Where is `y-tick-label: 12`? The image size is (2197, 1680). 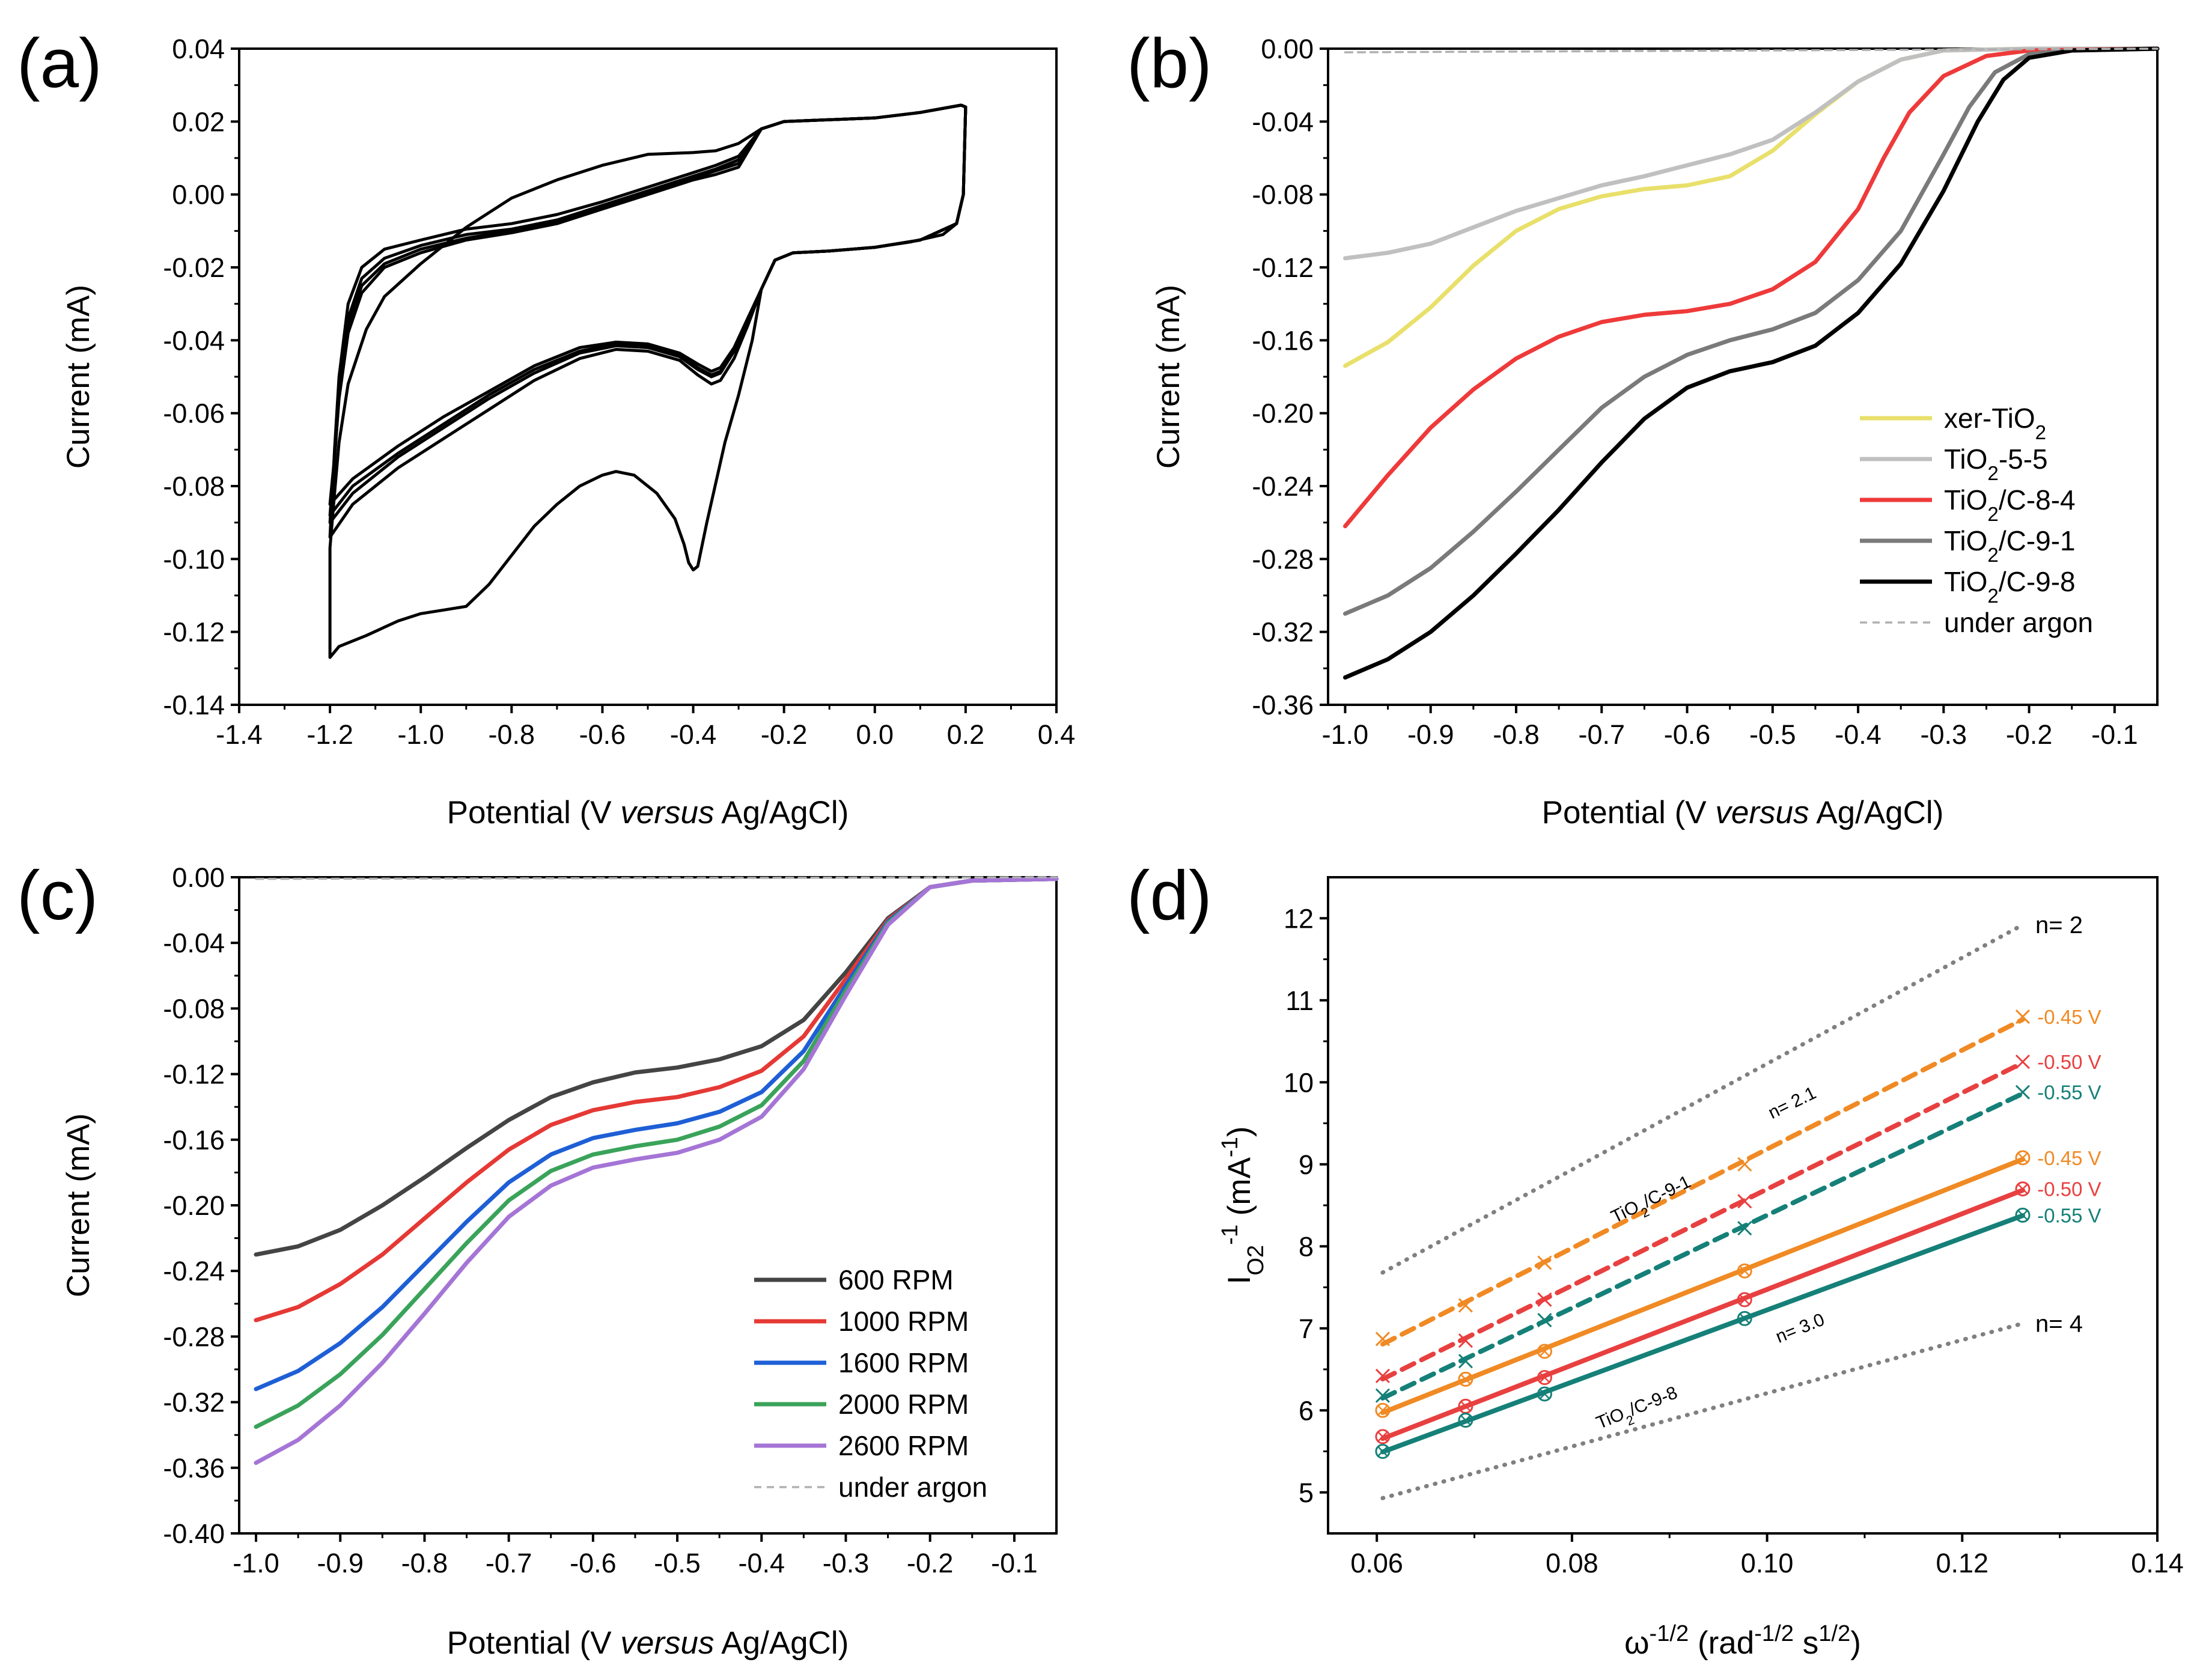
y-tick-label: 12 is located at coordinates (1299, 919).